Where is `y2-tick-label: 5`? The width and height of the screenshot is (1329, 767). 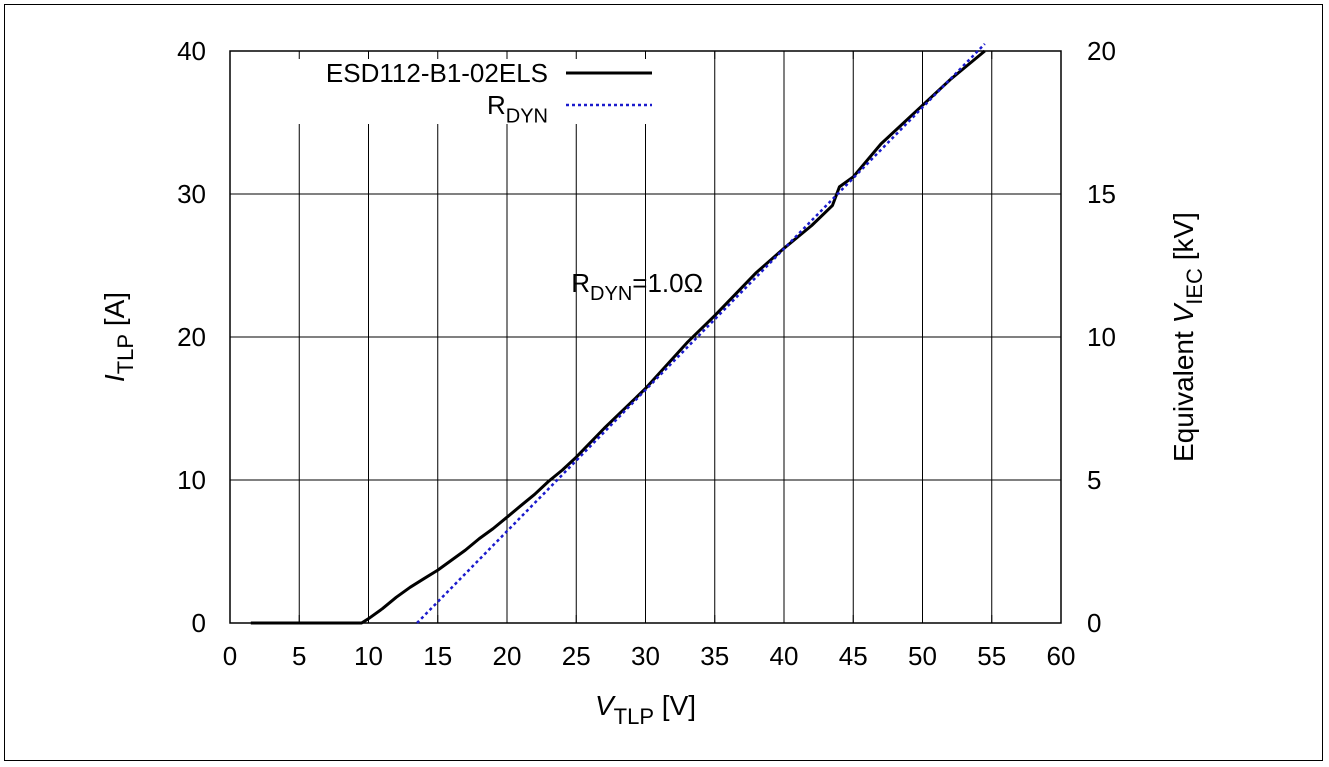
y2-tick-label: 5 is located at coordinates (1094, 480).